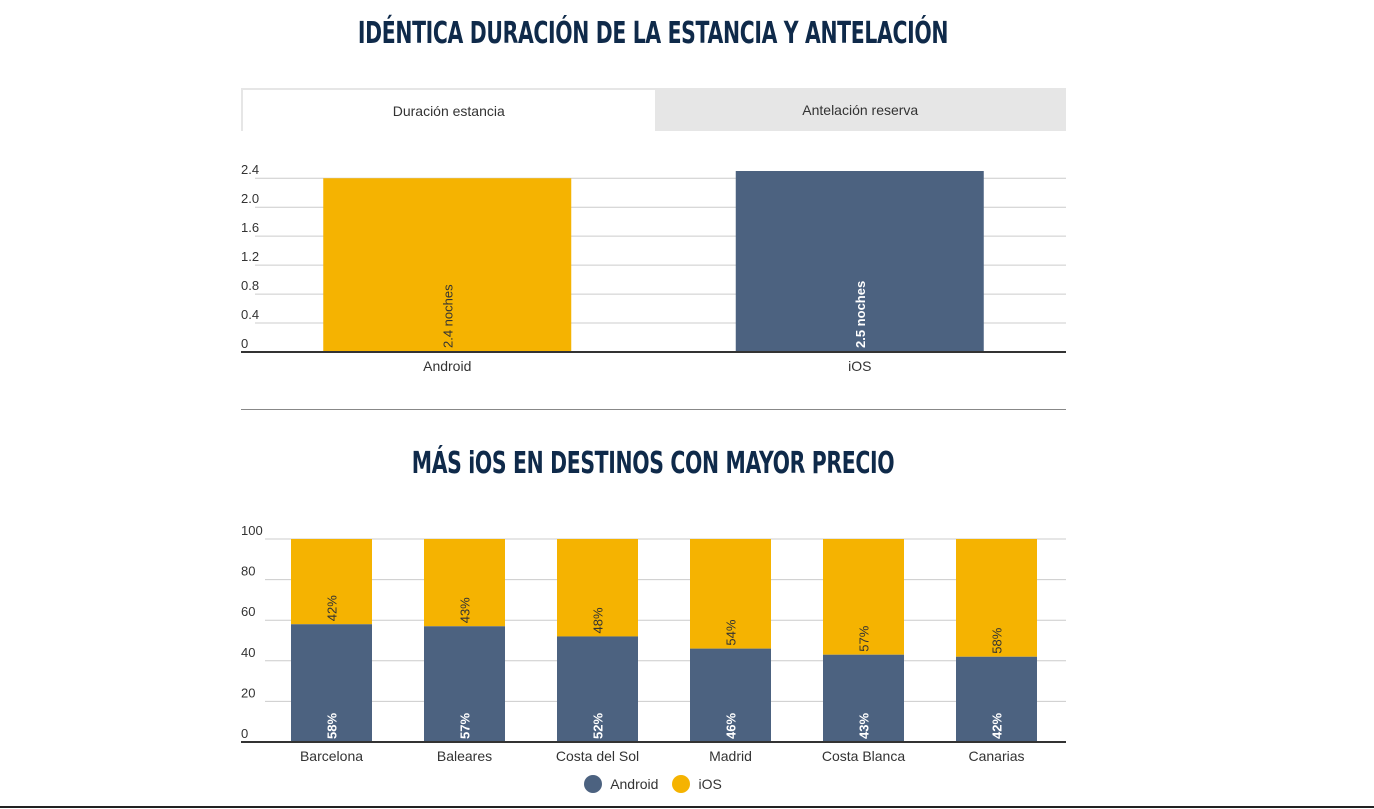 Image resolution: width=1374 pixels, height=809 pixels. Describe the element at coordinates (863, 756) in the screenshot. I see `x-category-label: Costa Blanca` at that location.